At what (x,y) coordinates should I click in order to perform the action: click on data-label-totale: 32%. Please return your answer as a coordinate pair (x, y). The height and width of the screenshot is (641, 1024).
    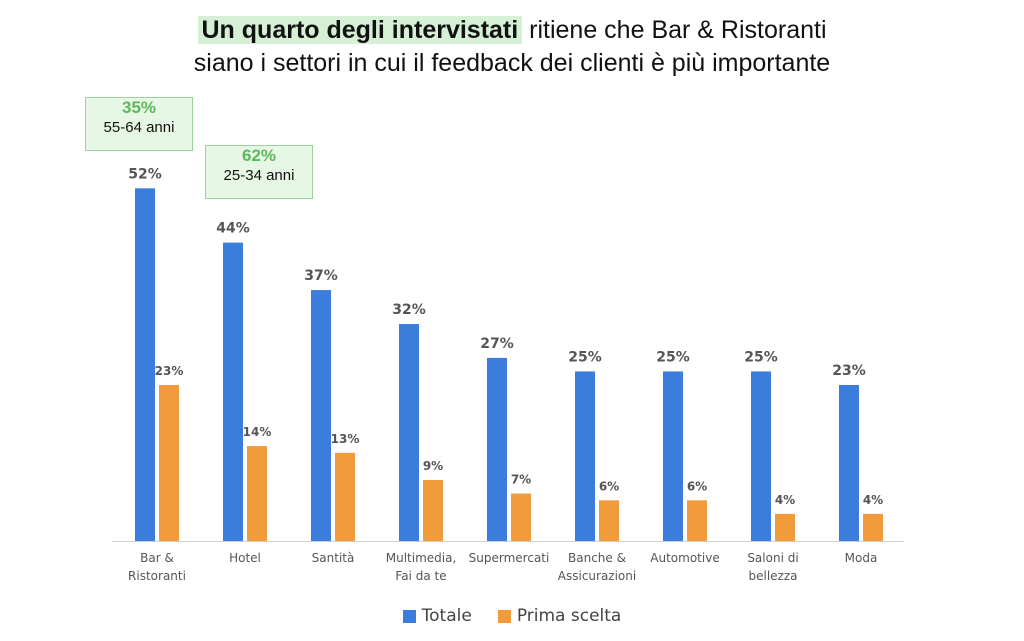
    Looking at the image, I should click on (409, 310).